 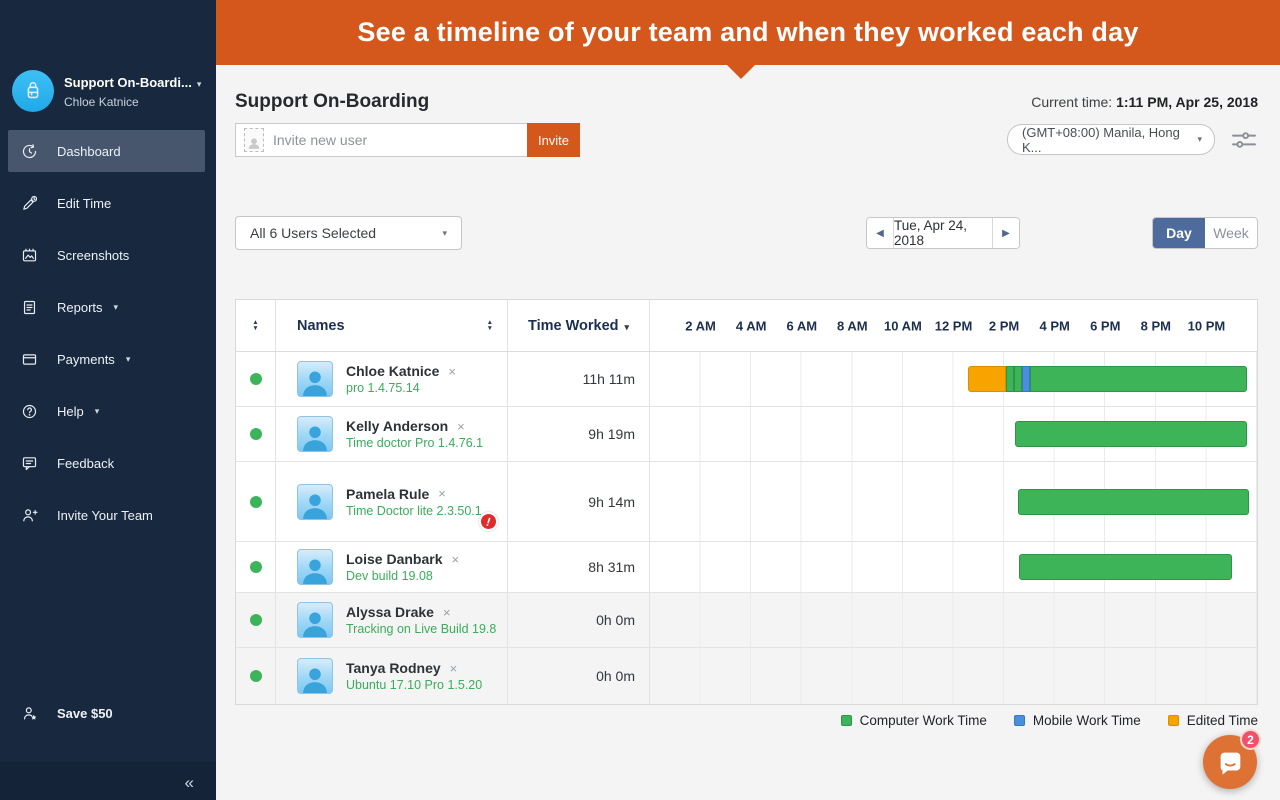 What do you see at coordinates (106, 411) in the screenshot?
I see `sidebar-item-help: Help ▾` at bounding box center [106, 411].